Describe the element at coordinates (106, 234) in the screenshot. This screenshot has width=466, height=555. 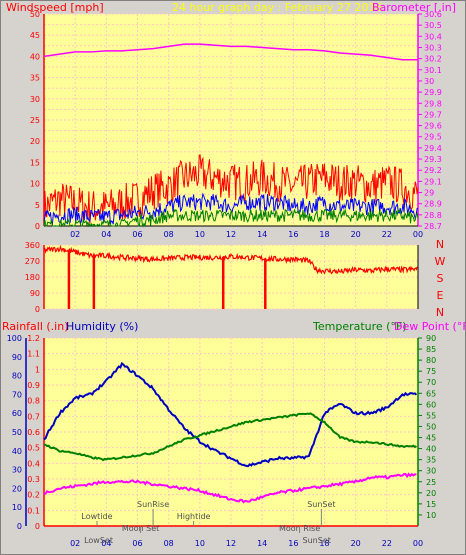
I see `wind-x-tick-label: 04` at that location.